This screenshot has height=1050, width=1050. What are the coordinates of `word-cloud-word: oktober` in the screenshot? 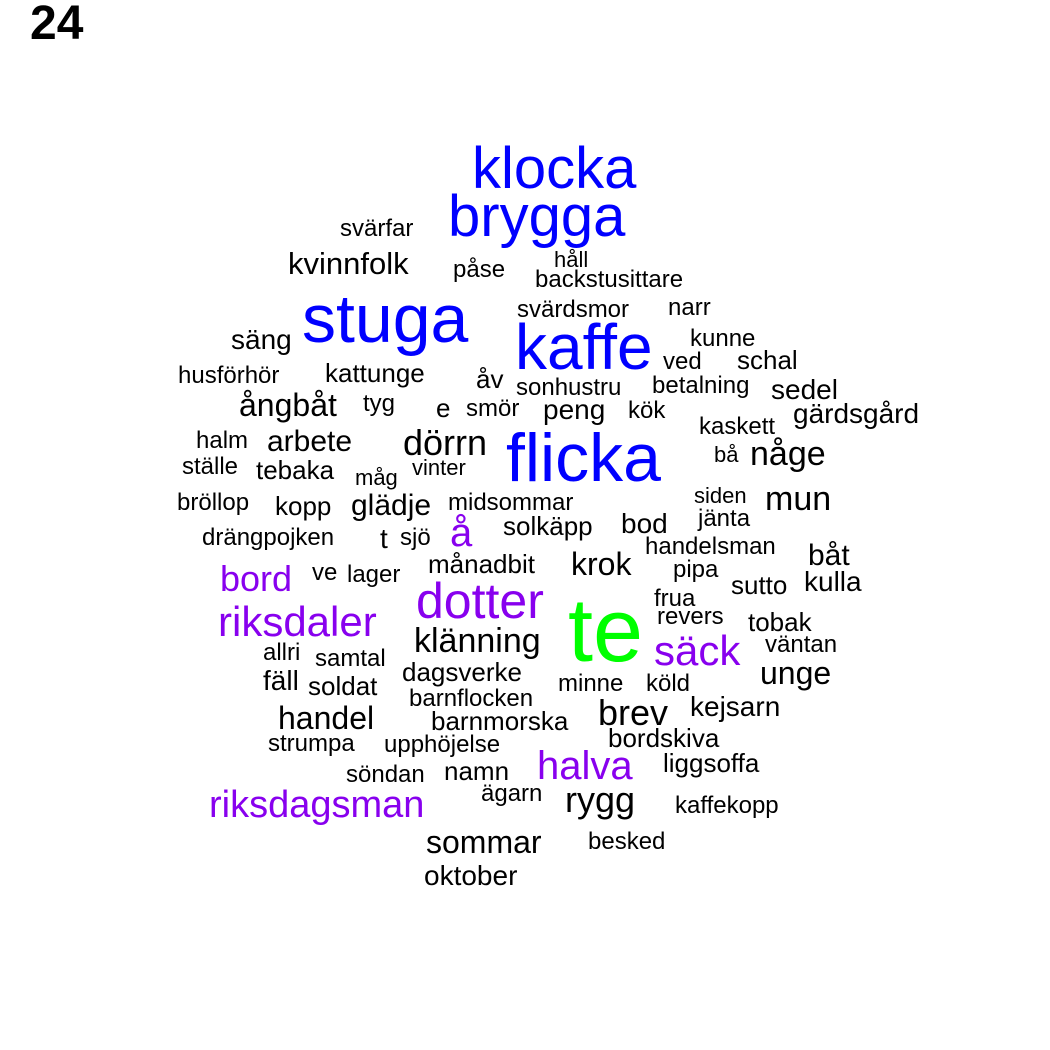 It's located at (471, 875).